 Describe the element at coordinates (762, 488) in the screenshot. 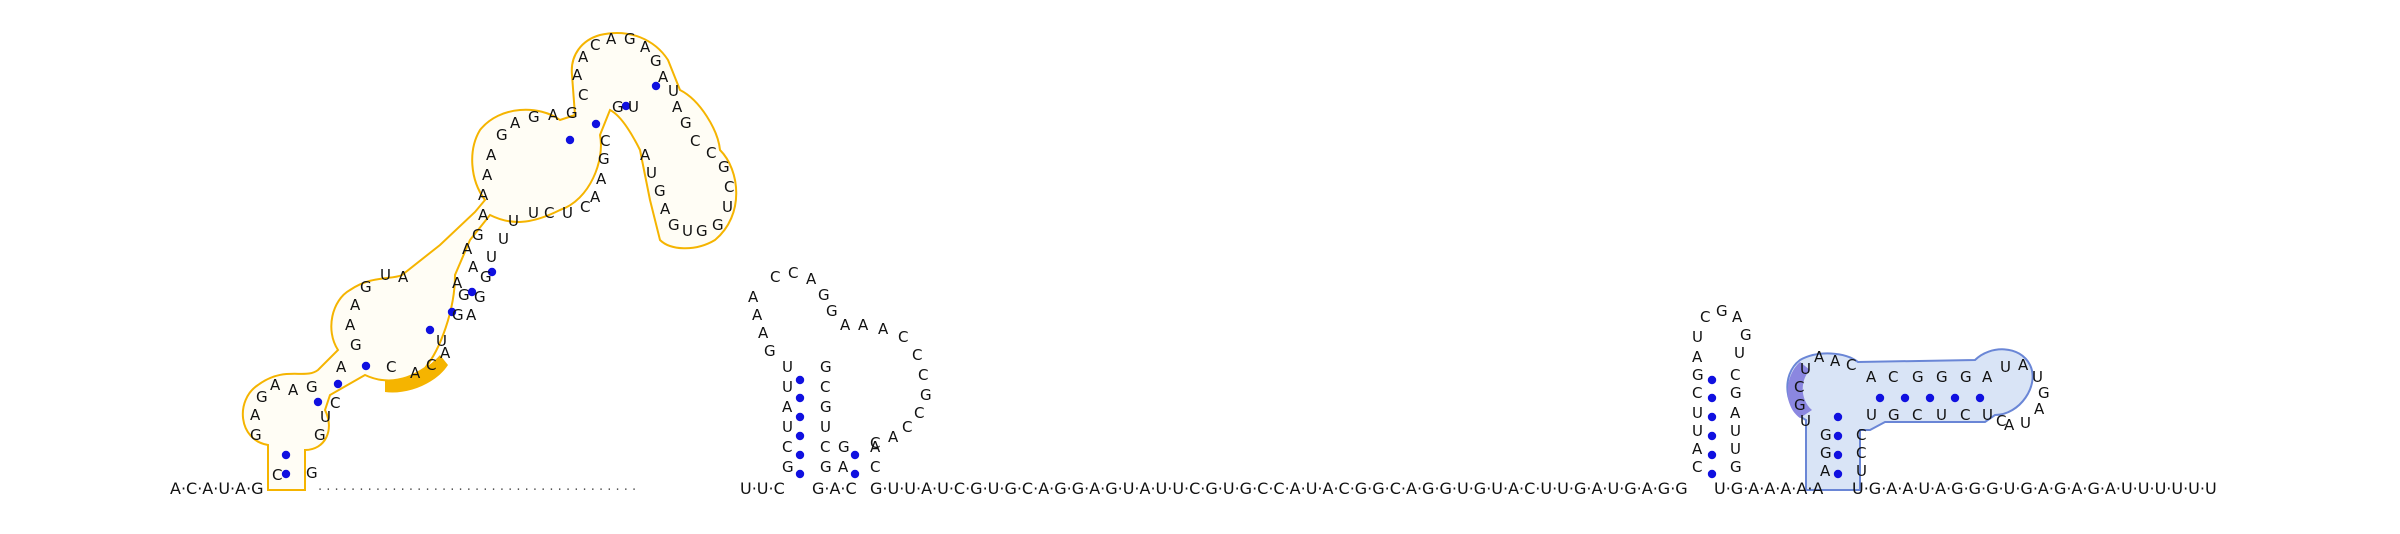

I see `backbone-mid-1: U·U·C` at that location.